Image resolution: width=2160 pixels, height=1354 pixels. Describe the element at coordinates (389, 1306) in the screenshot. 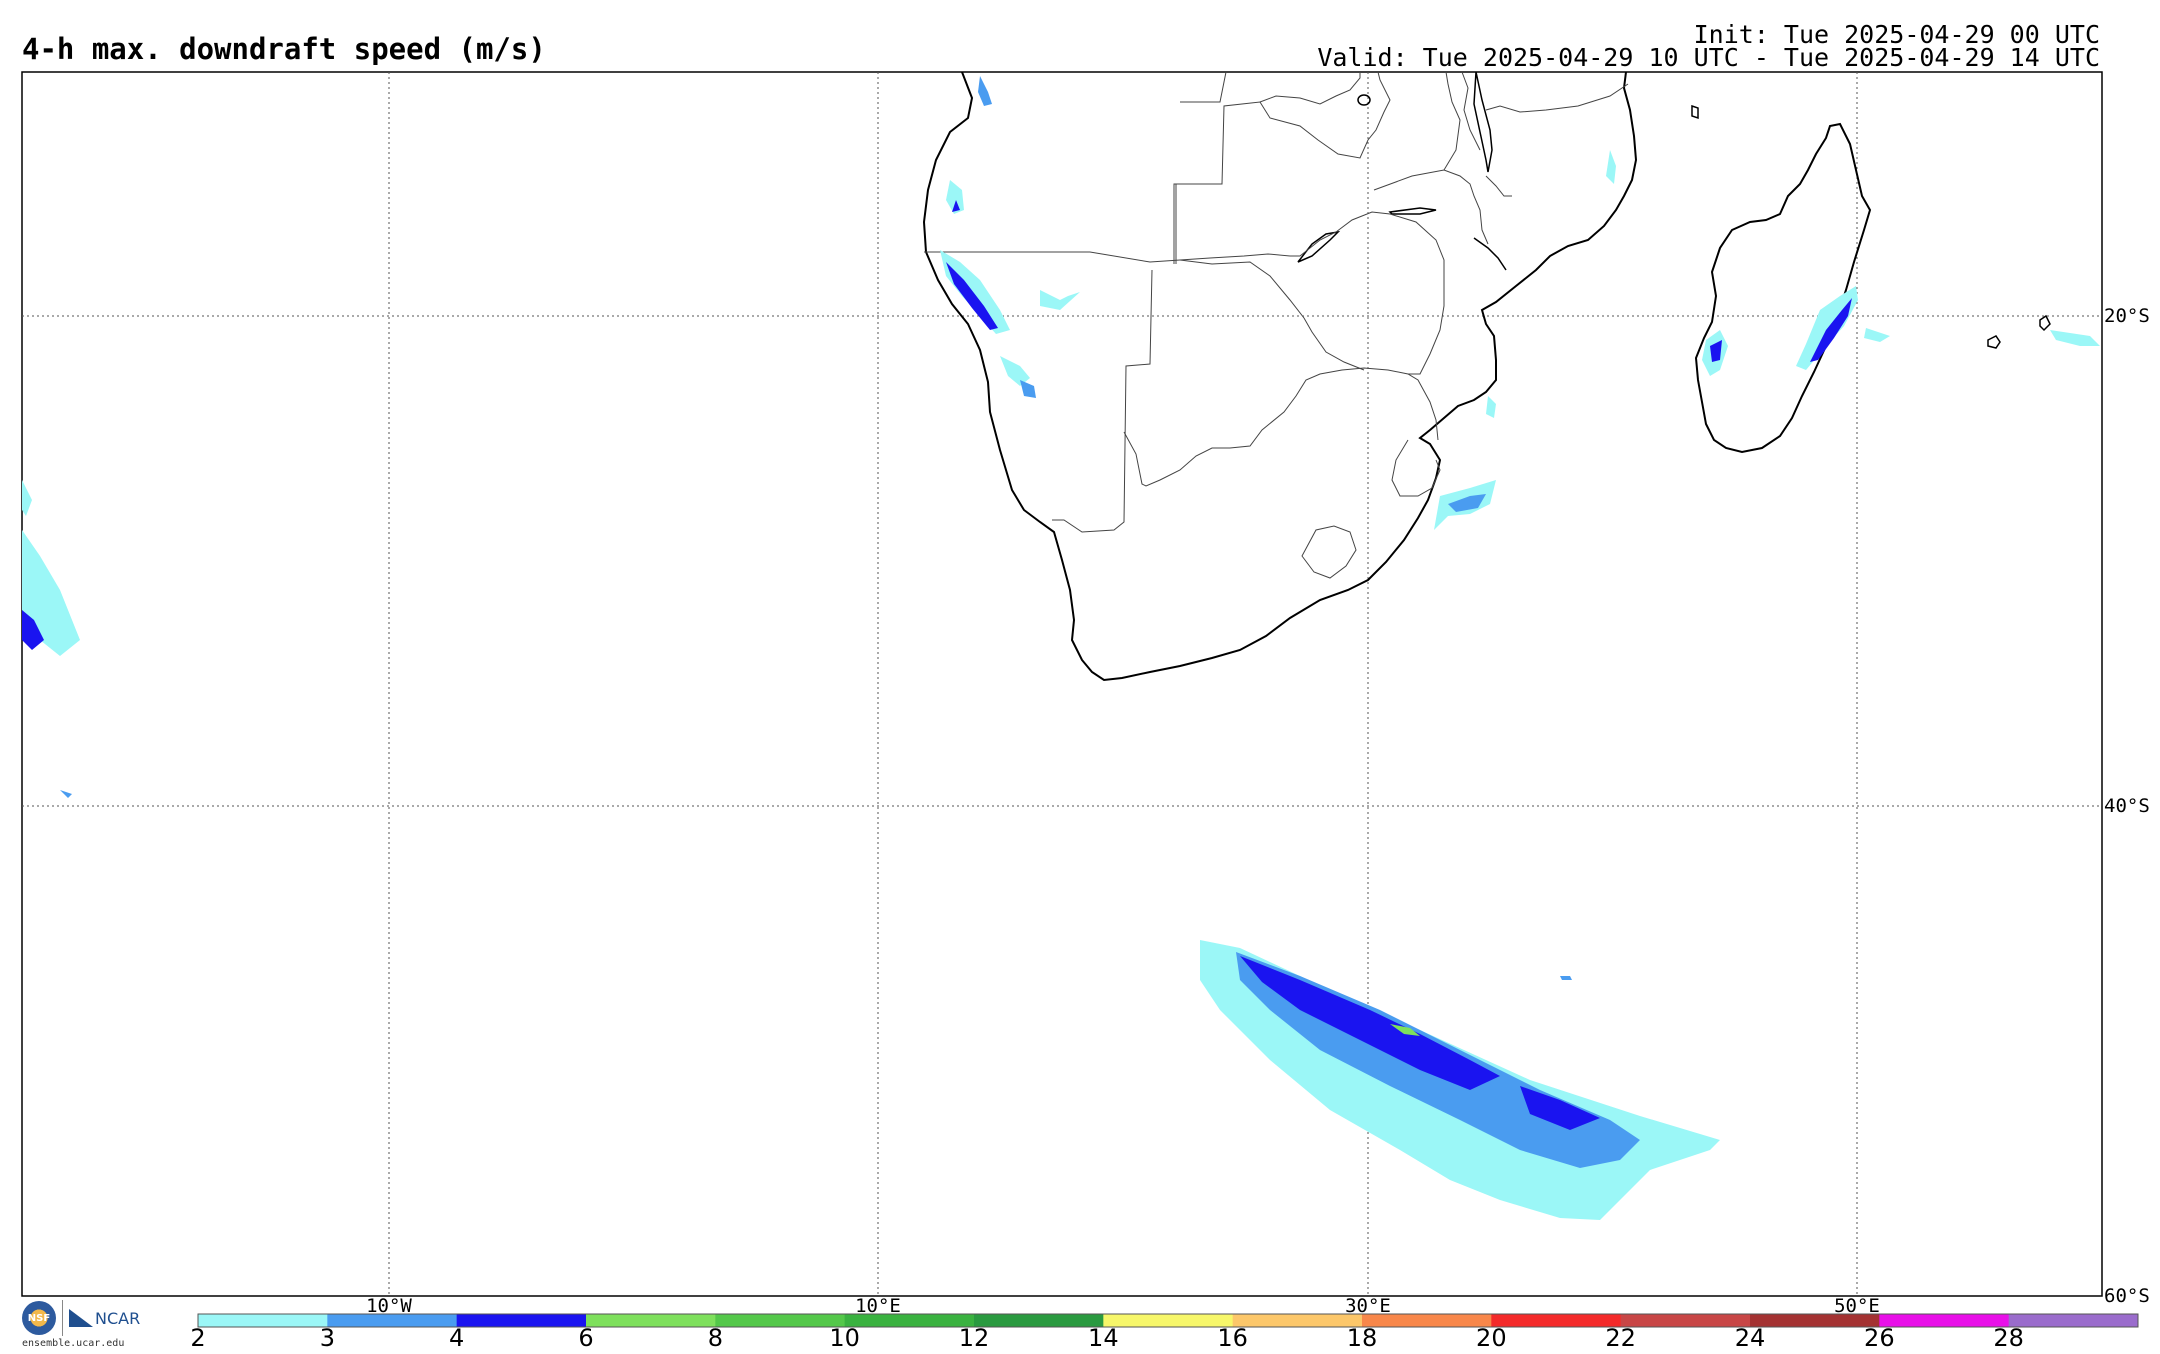

I see `lon-label-10w: 10°W` at that location.